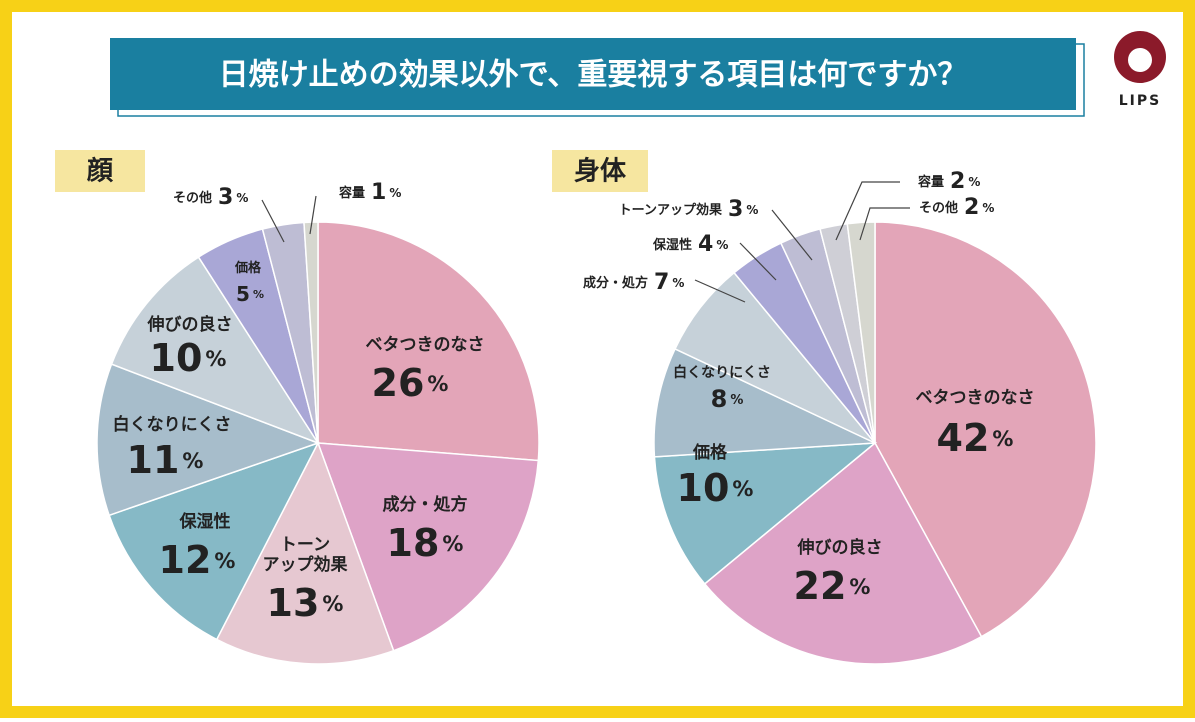 The height and width of the screenshot is (722, 1195). Describe the element at coordinates (705, 244) in the screenshot. I see `value-number: 4` at that location.